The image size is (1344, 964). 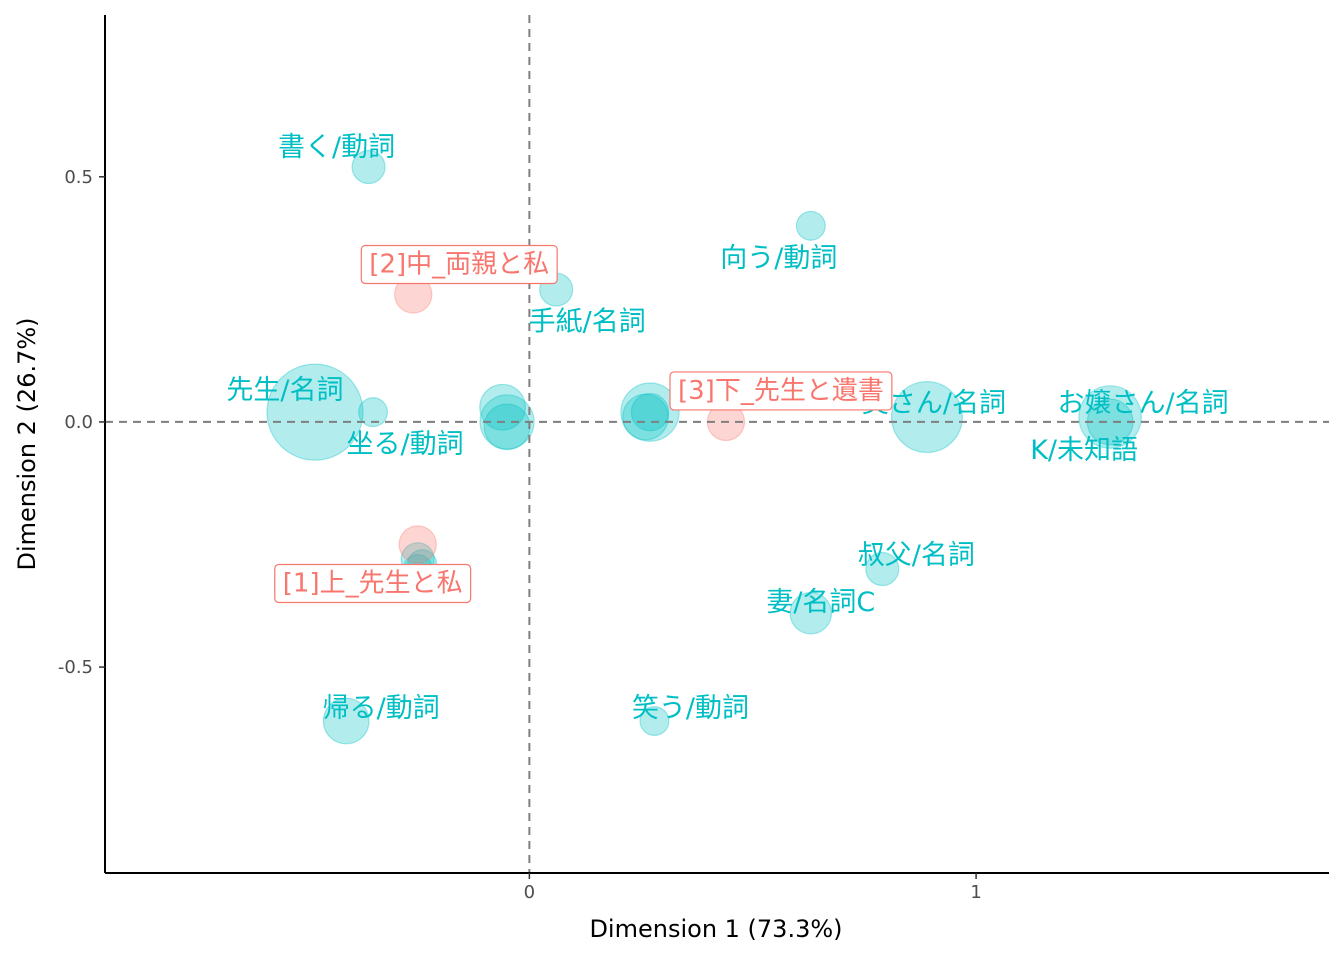 I want to click on word-label: 帰る/動詞, so click(x=381, y=708).